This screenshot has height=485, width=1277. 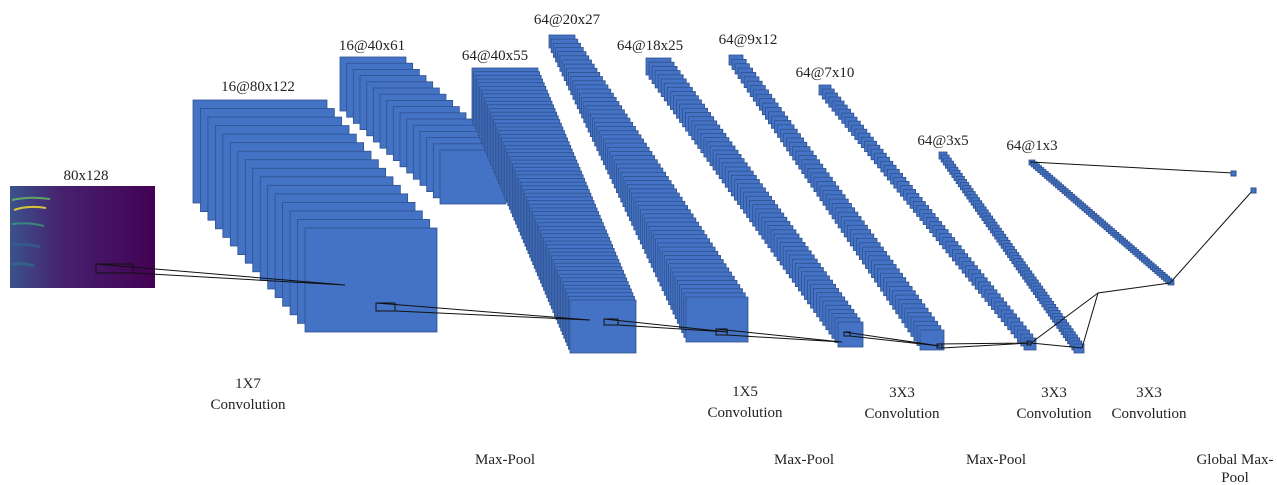 What do you see at coordinates (248, 384) in the screenshot?
I see `operation-label: 1X7` at bounding box center [248, 384].